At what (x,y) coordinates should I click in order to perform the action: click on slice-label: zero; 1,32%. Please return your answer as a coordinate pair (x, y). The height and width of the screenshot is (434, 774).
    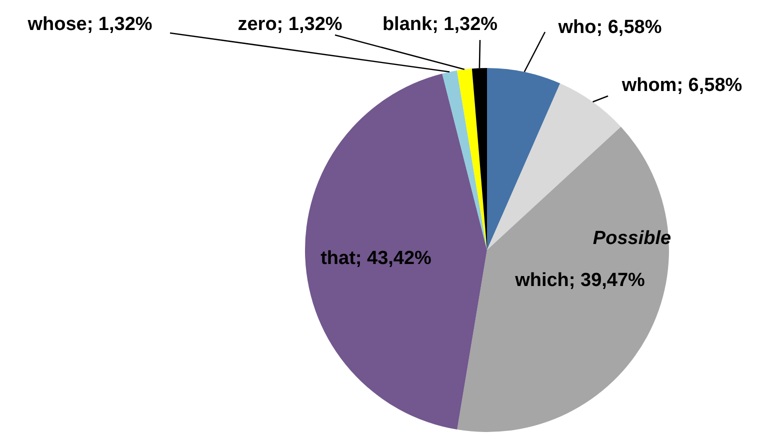
    Looking at the image, I should click on (290, 24).